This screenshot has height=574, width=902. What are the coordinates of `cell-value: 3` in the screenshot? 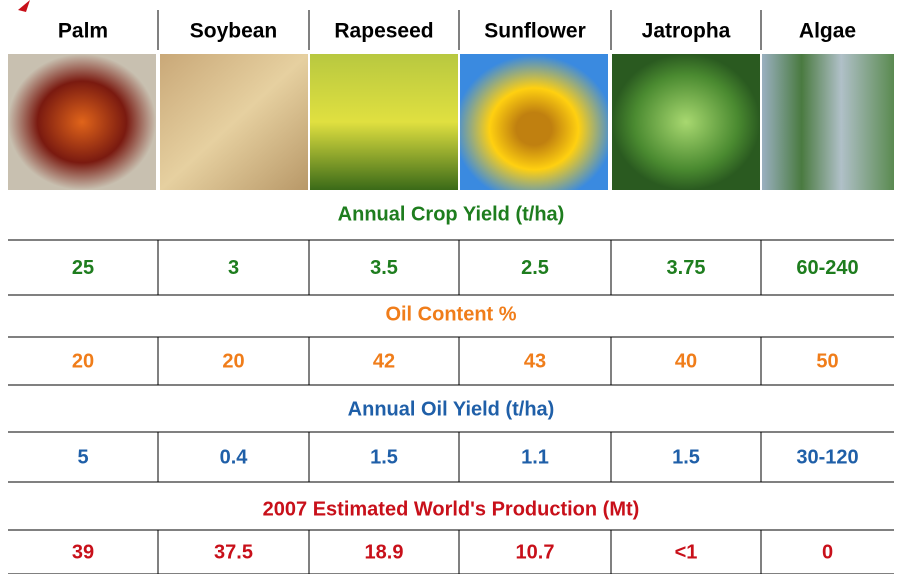 It's located at (233, 268).